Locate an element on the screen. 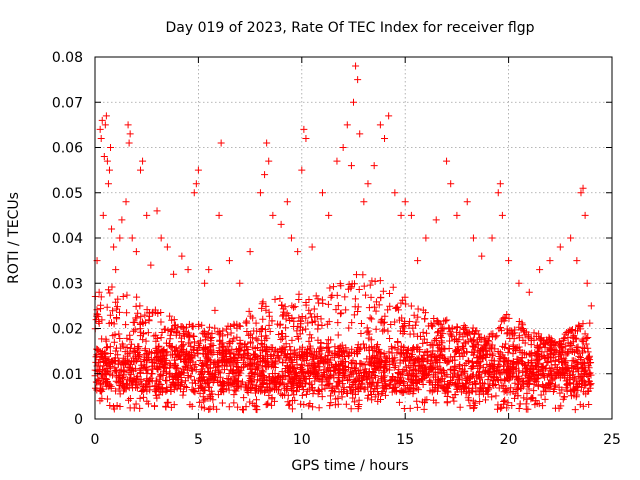 The width and height of the screenshot is (640, 480). y-tick-label: 0.01 is located at coordinates (67, 375).